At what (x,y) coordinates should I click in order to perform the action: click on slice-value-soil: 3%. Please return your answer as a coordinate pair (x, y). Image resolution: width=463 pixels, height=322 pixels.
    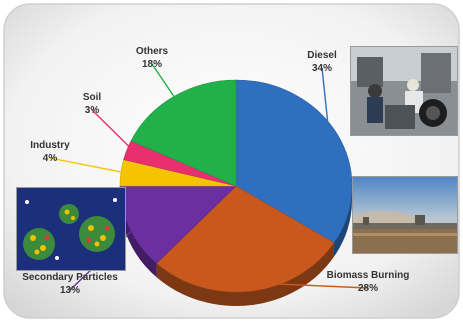
    Looking at the image, I should click on (92, 110).